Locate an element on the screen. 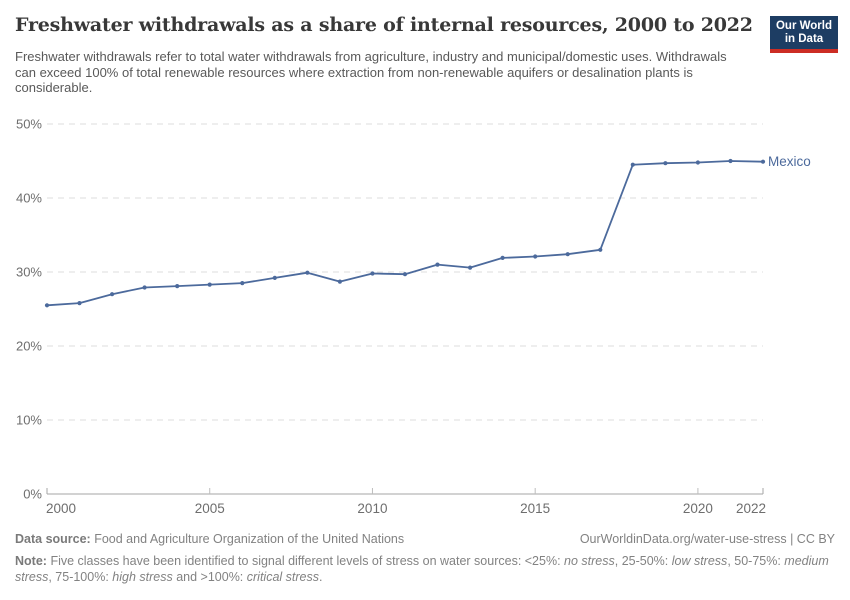 This screenshot has width=850, height=600. data-point-2006 is located at coordinates (242, 283).